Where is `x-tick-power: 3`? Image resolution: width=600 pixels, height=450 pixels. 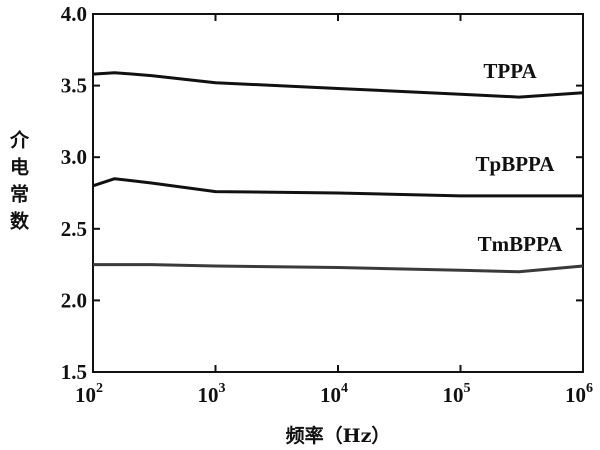 x-tick-power: 3 is located at coordinates (222, 388).